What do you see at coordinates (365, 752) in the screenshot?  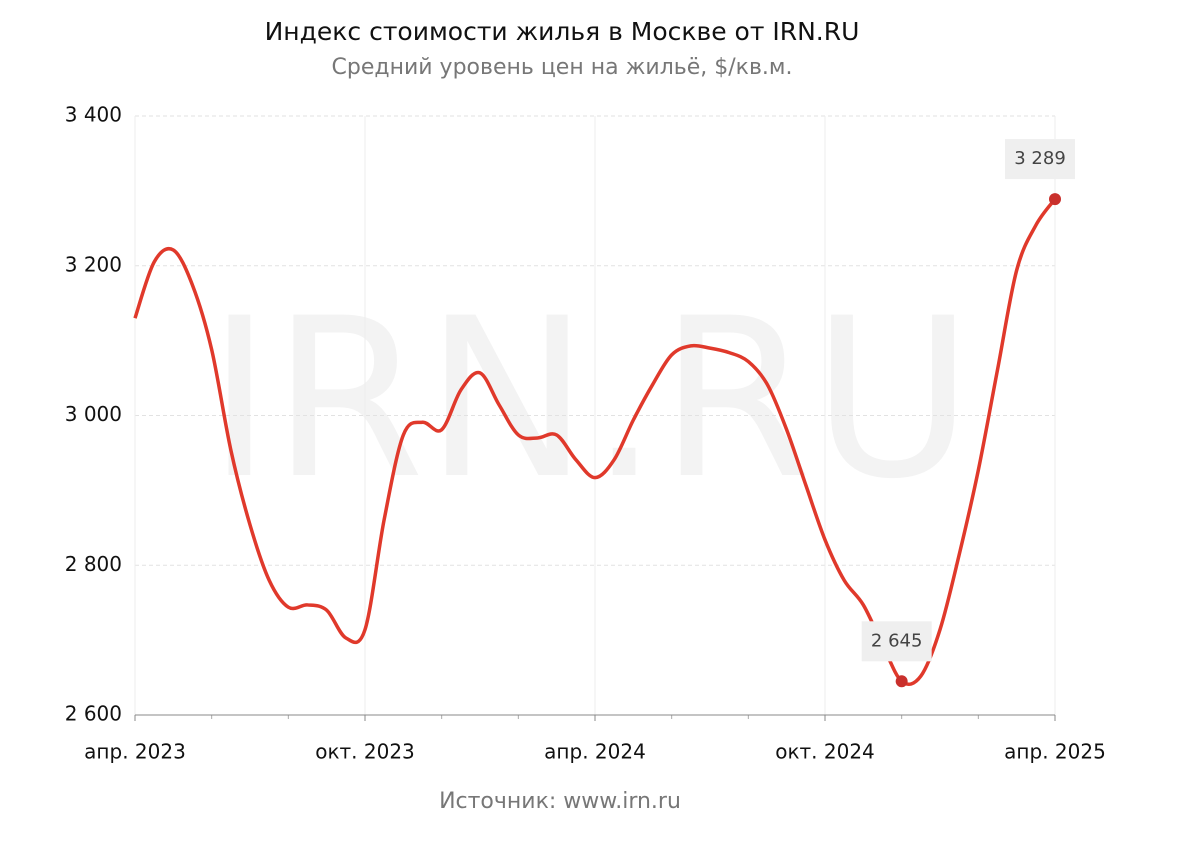 I see `x-tick-label: окт. 2023` at bounding box center [365, 752].